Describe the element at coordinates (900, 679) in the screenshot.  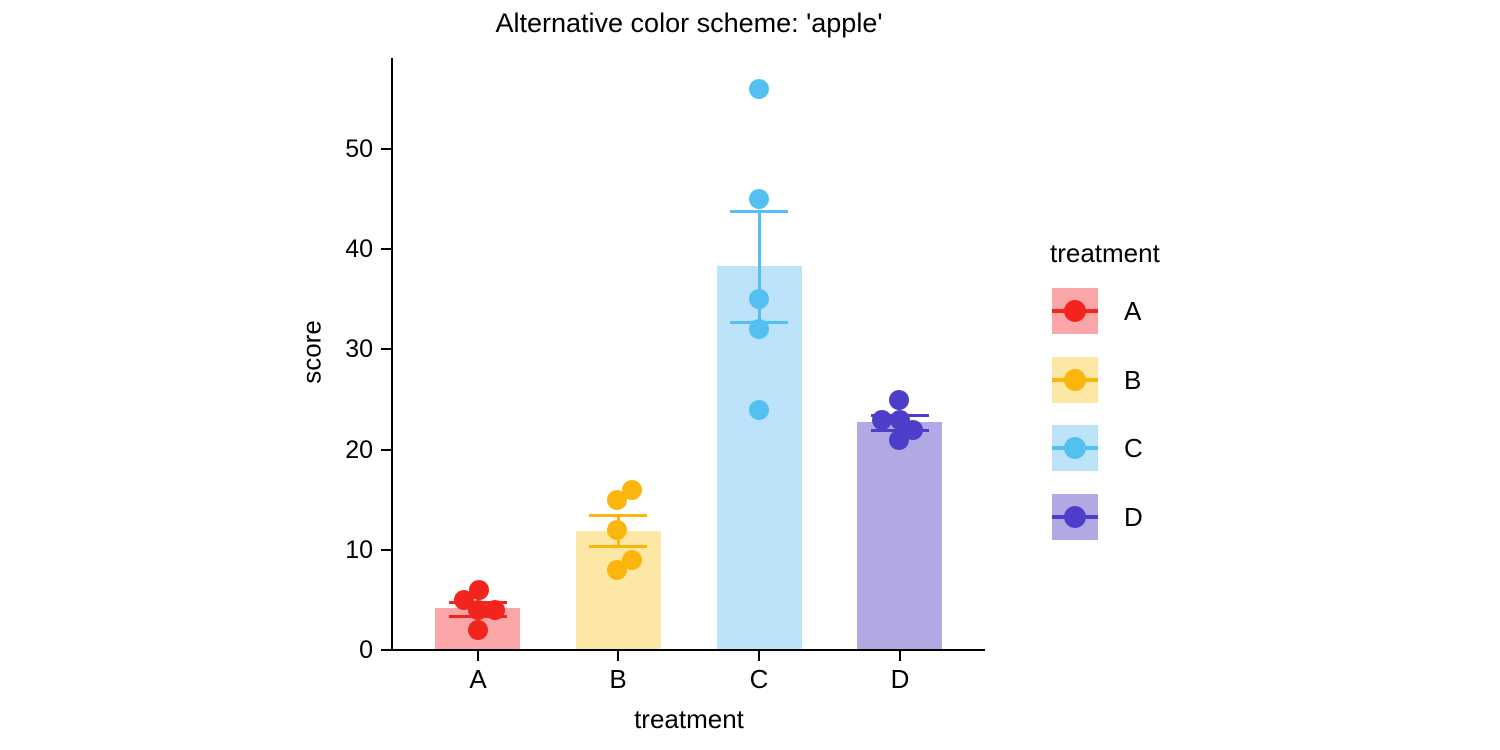
I see `x-tick-label: D` at that location.